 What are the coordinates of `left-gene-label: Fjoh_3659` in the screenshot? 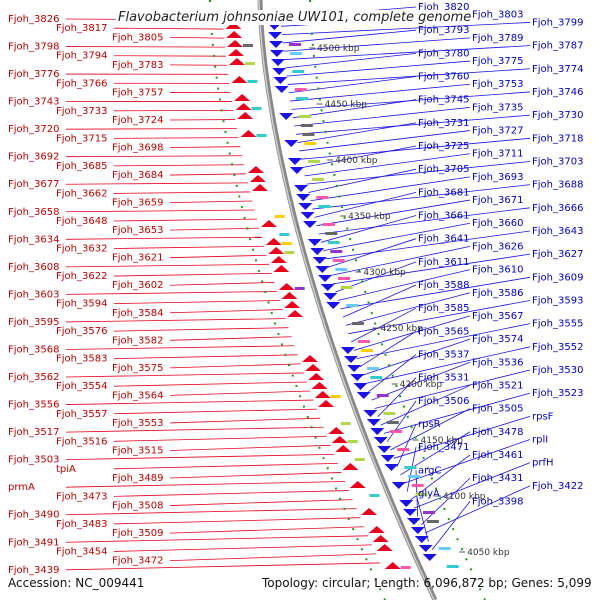 It's located at (137, 203).